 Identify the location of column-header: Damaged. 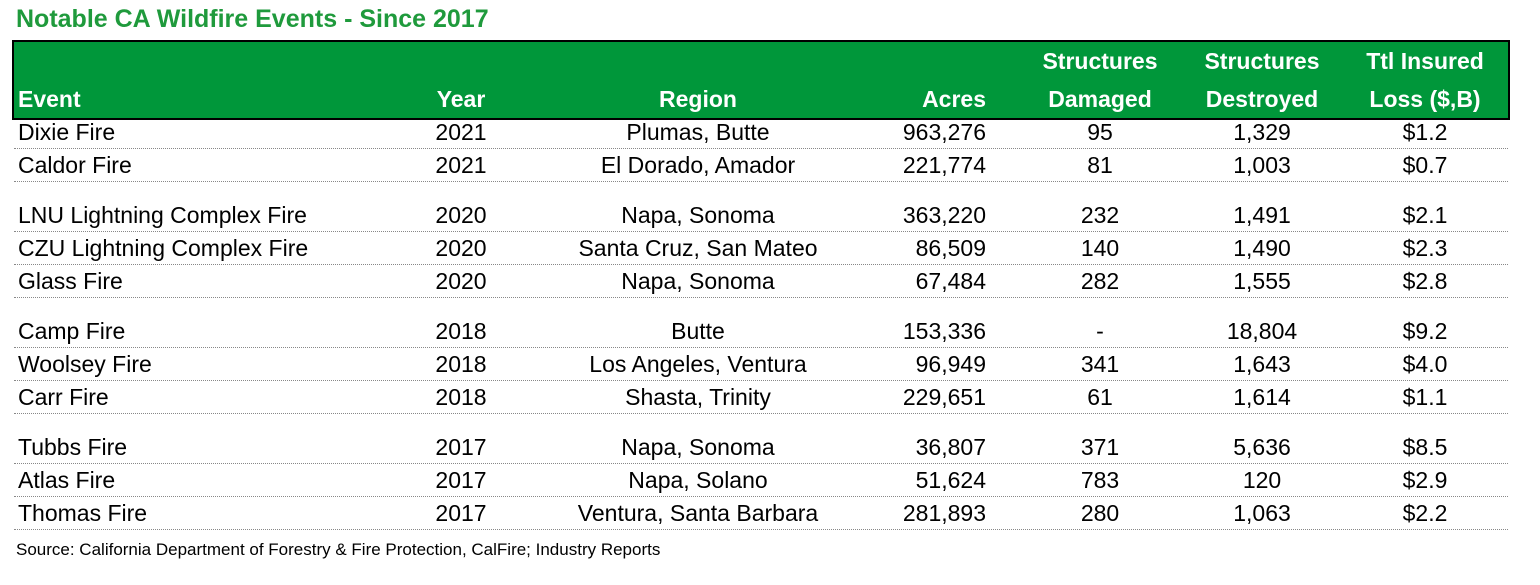
(1100, 99).